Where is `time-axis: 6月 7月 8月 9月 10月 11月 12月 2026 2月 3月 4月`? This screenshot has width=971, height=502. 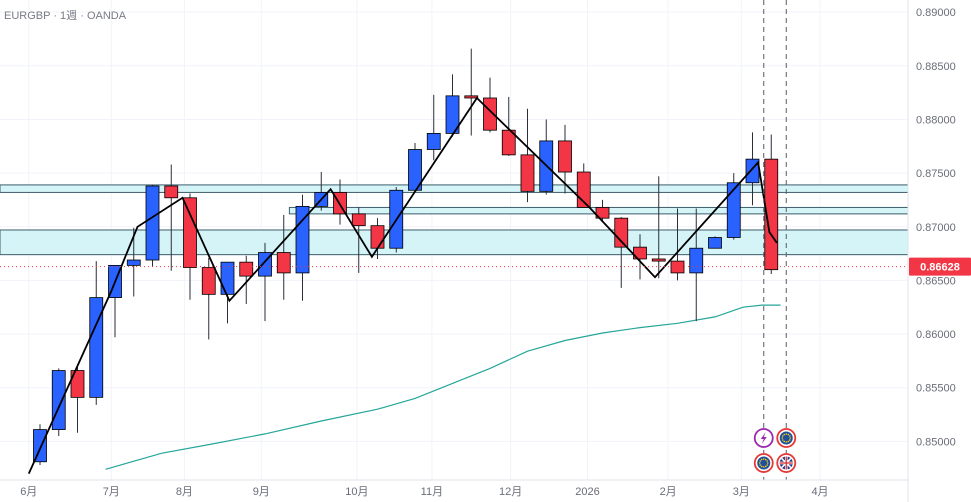 time-axis: 6月 7月 8月 9月 10月 11月 12月 2026 2月 3月 4月 is located at coordinates (454, 488).